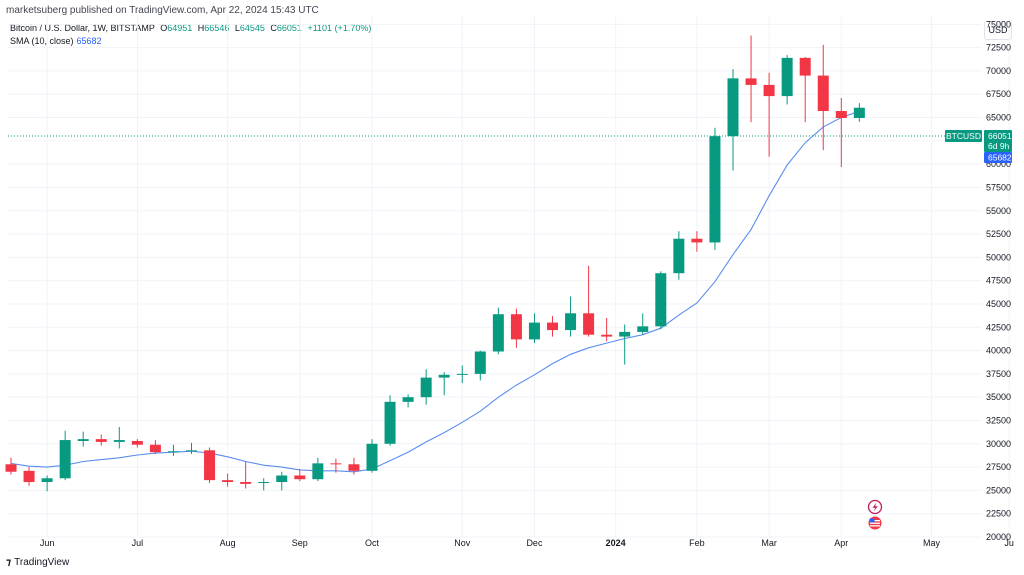 Image resolution: width=1024 pixels, height=575 pixels. Describe the element at coordinates (190, 41) in the screenshot. I see `sma-row: SMA (10, close) 65682` at that location.